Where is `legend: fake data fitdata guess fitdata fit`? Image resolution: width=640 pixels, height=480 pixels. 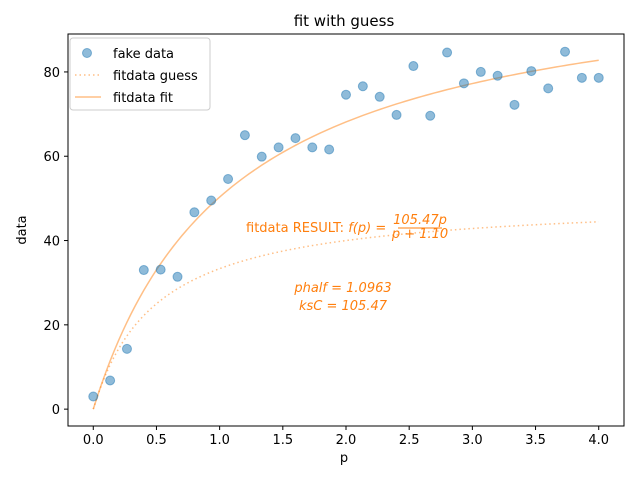 legend: fake data fitdata guess fitdata fit is located at coordinates (140, 74).